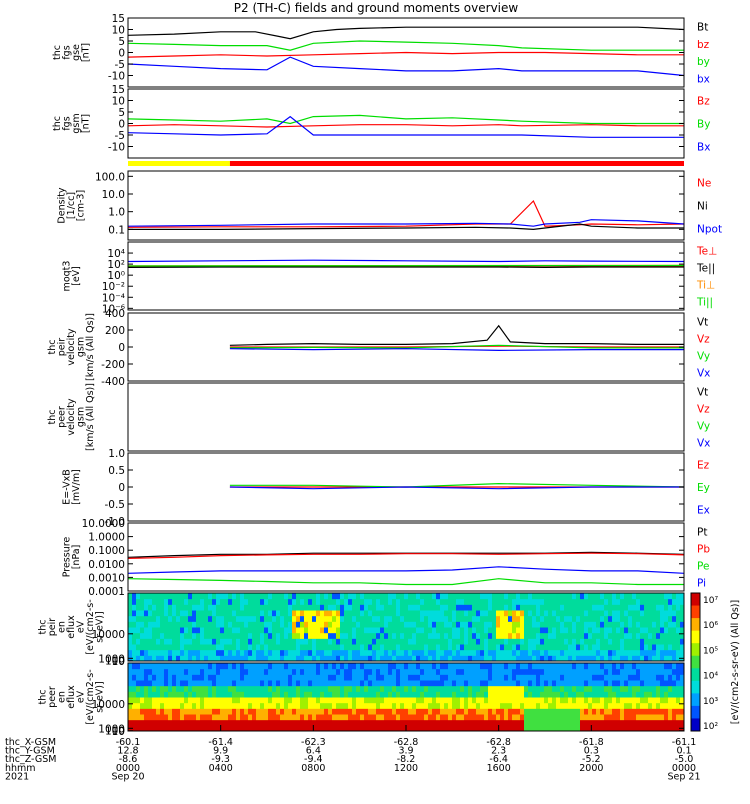 This screenshot has width=750, height=804. I want to click on colorbar-tick-label: 10⁷, so click(710, 601).